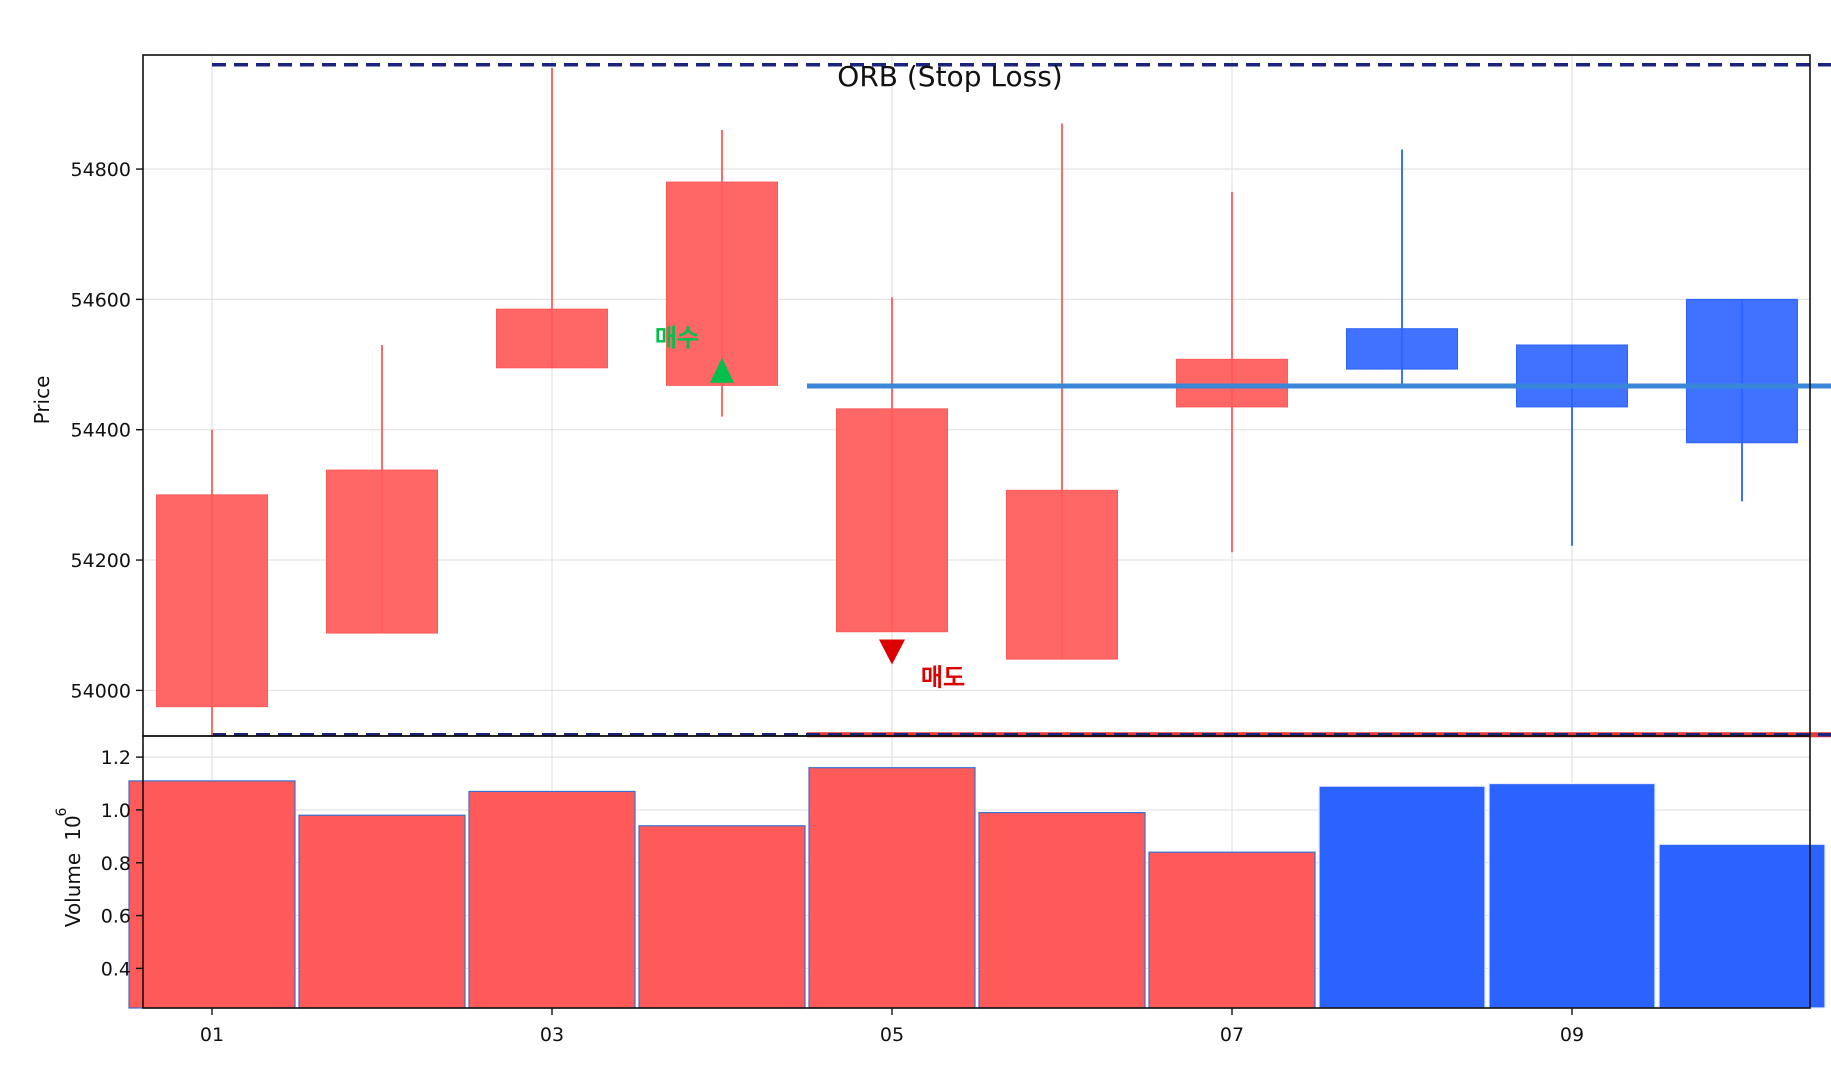  I want to click on sell-marker-label: 매도, so click(943, 678).